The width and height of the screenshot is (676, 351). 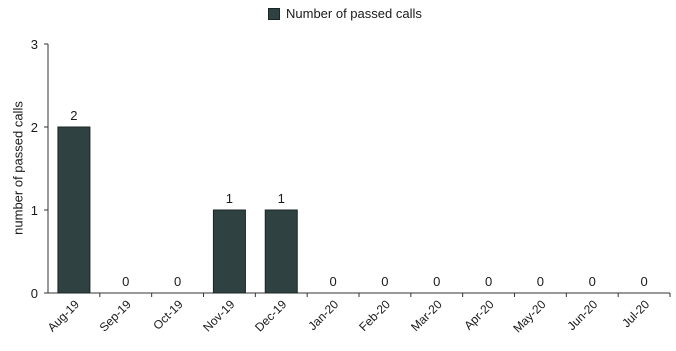 I want to click on legend: Number of passed calls, so click(x=345, y=13).